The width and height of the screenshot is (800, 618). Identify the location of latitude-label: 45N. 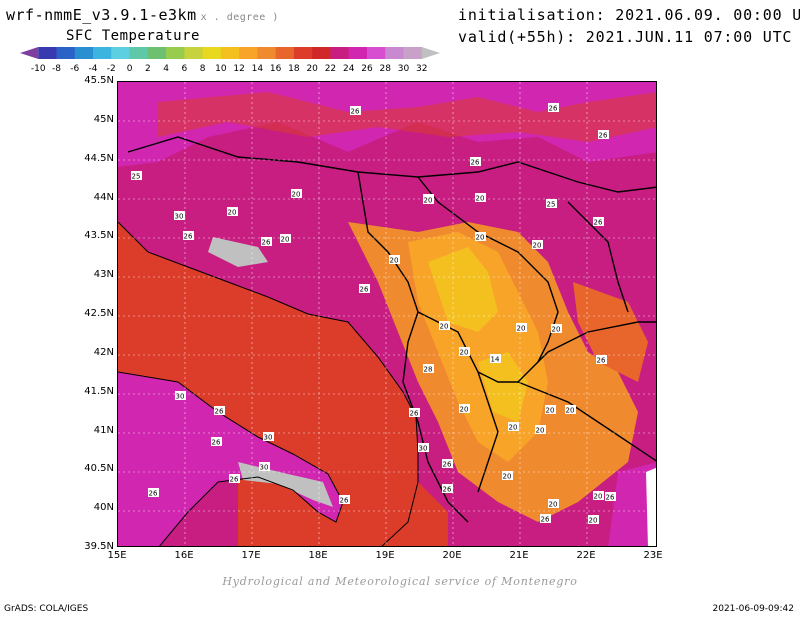
(103, 119).